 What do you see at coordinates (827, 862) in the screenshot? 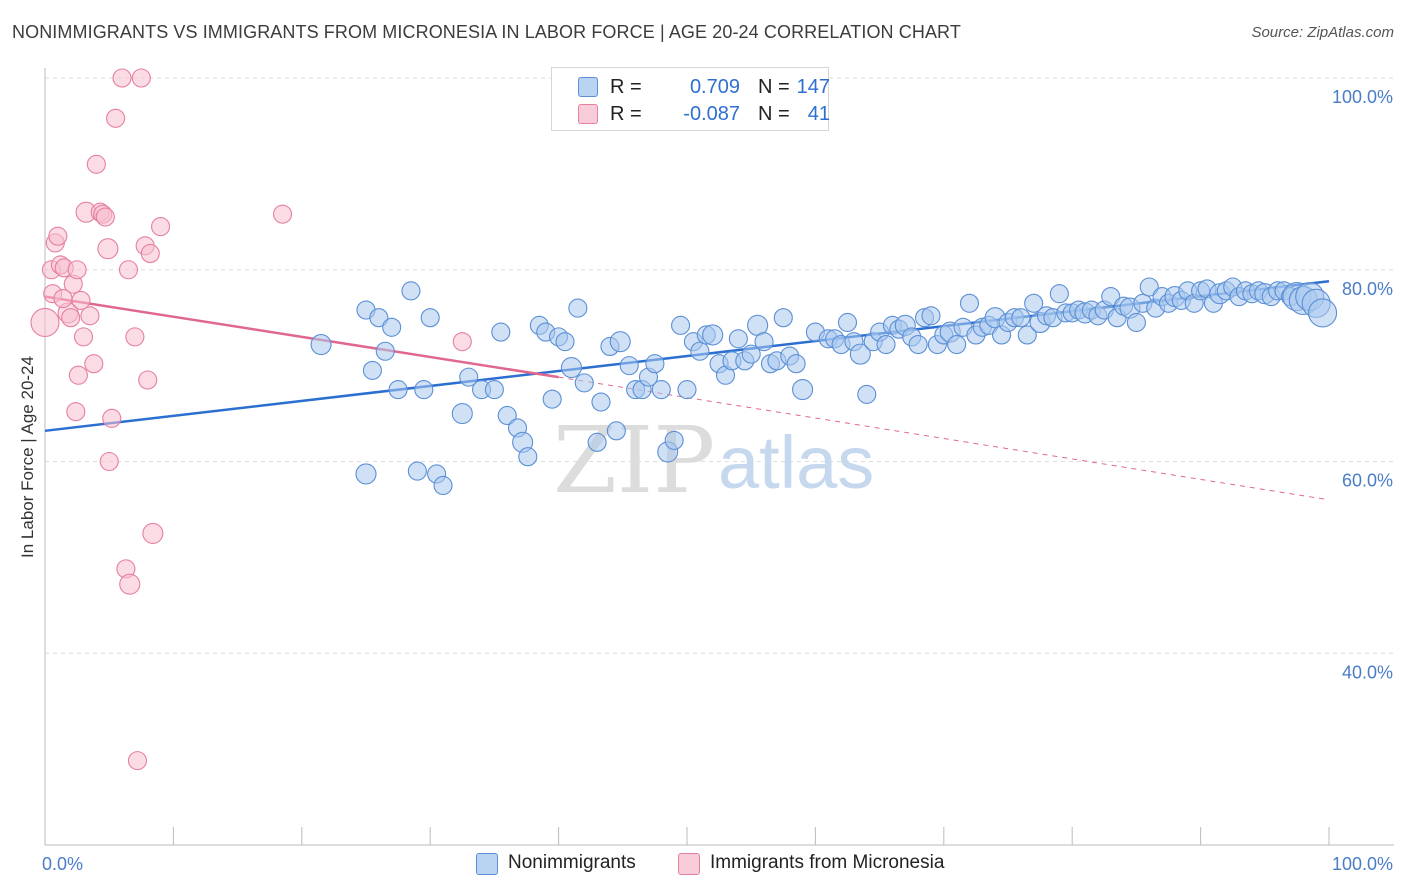
I see `legend-label: Immigrants from Micronesia` at bounding box center [827, 862].